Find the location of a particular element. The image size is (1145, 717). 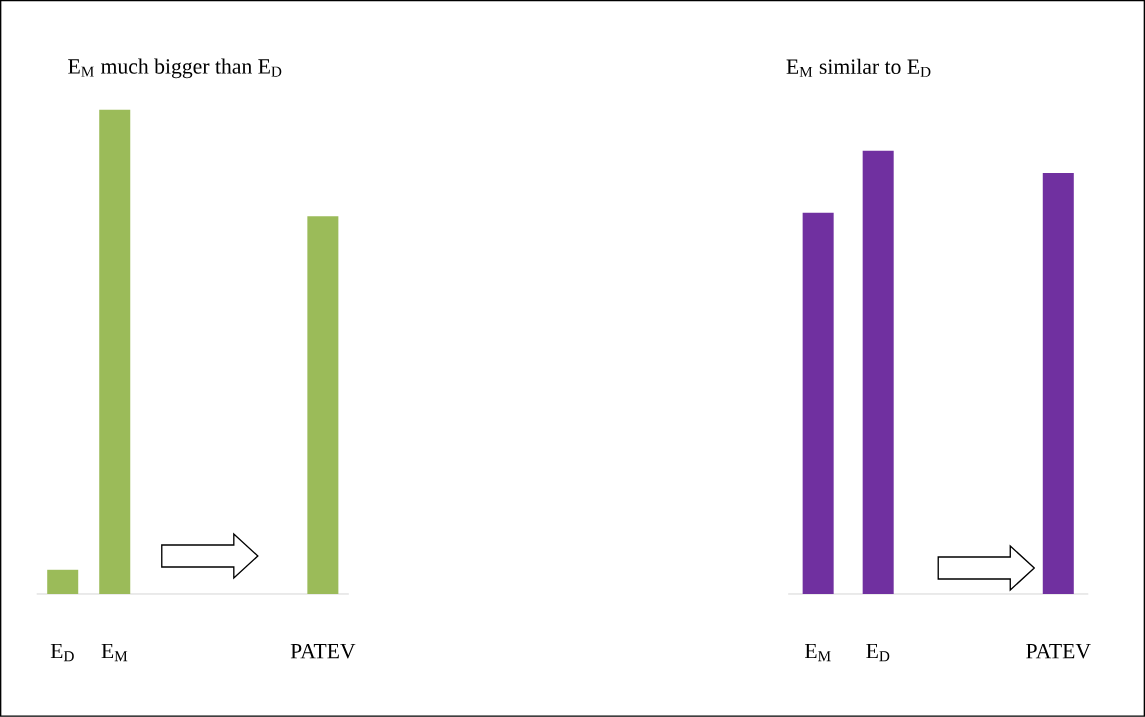

chart-title: E$_{M}$ similar to E$_{D}$ is located at coordinates (858, 67).